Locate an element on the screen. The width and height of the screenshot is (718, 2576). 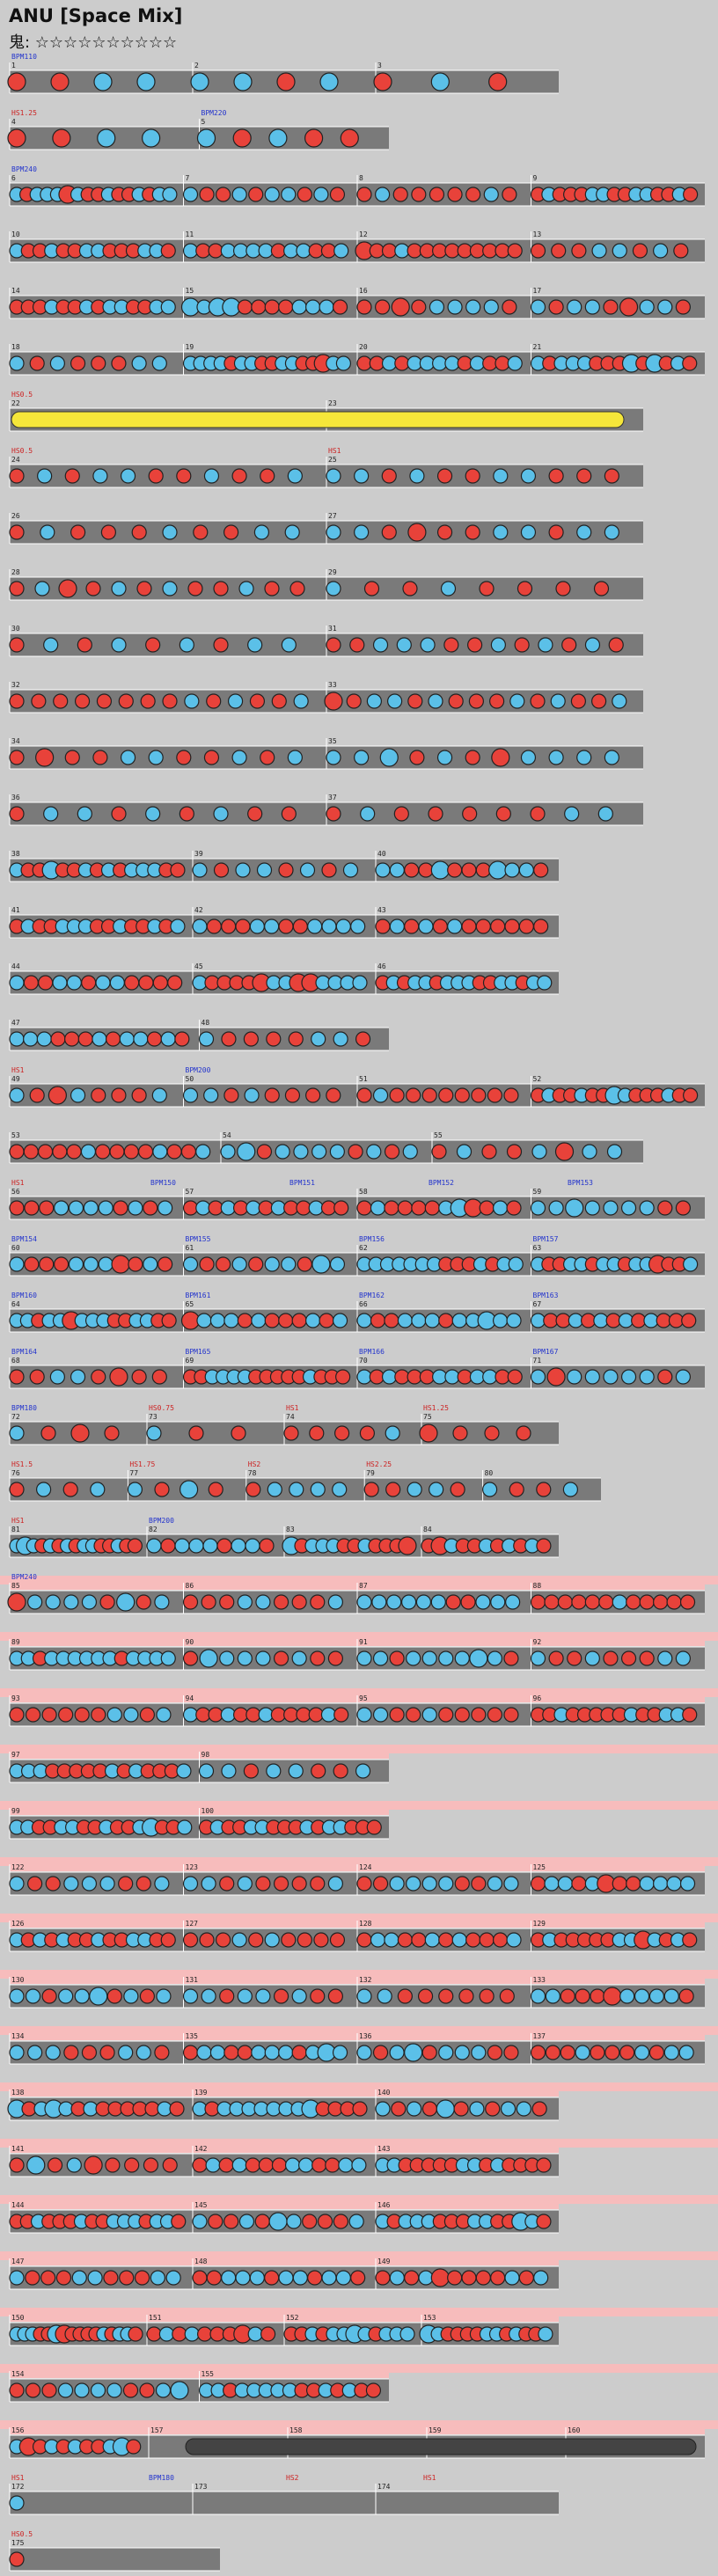
measure-number: 17 is located at coordinates (537, 291).